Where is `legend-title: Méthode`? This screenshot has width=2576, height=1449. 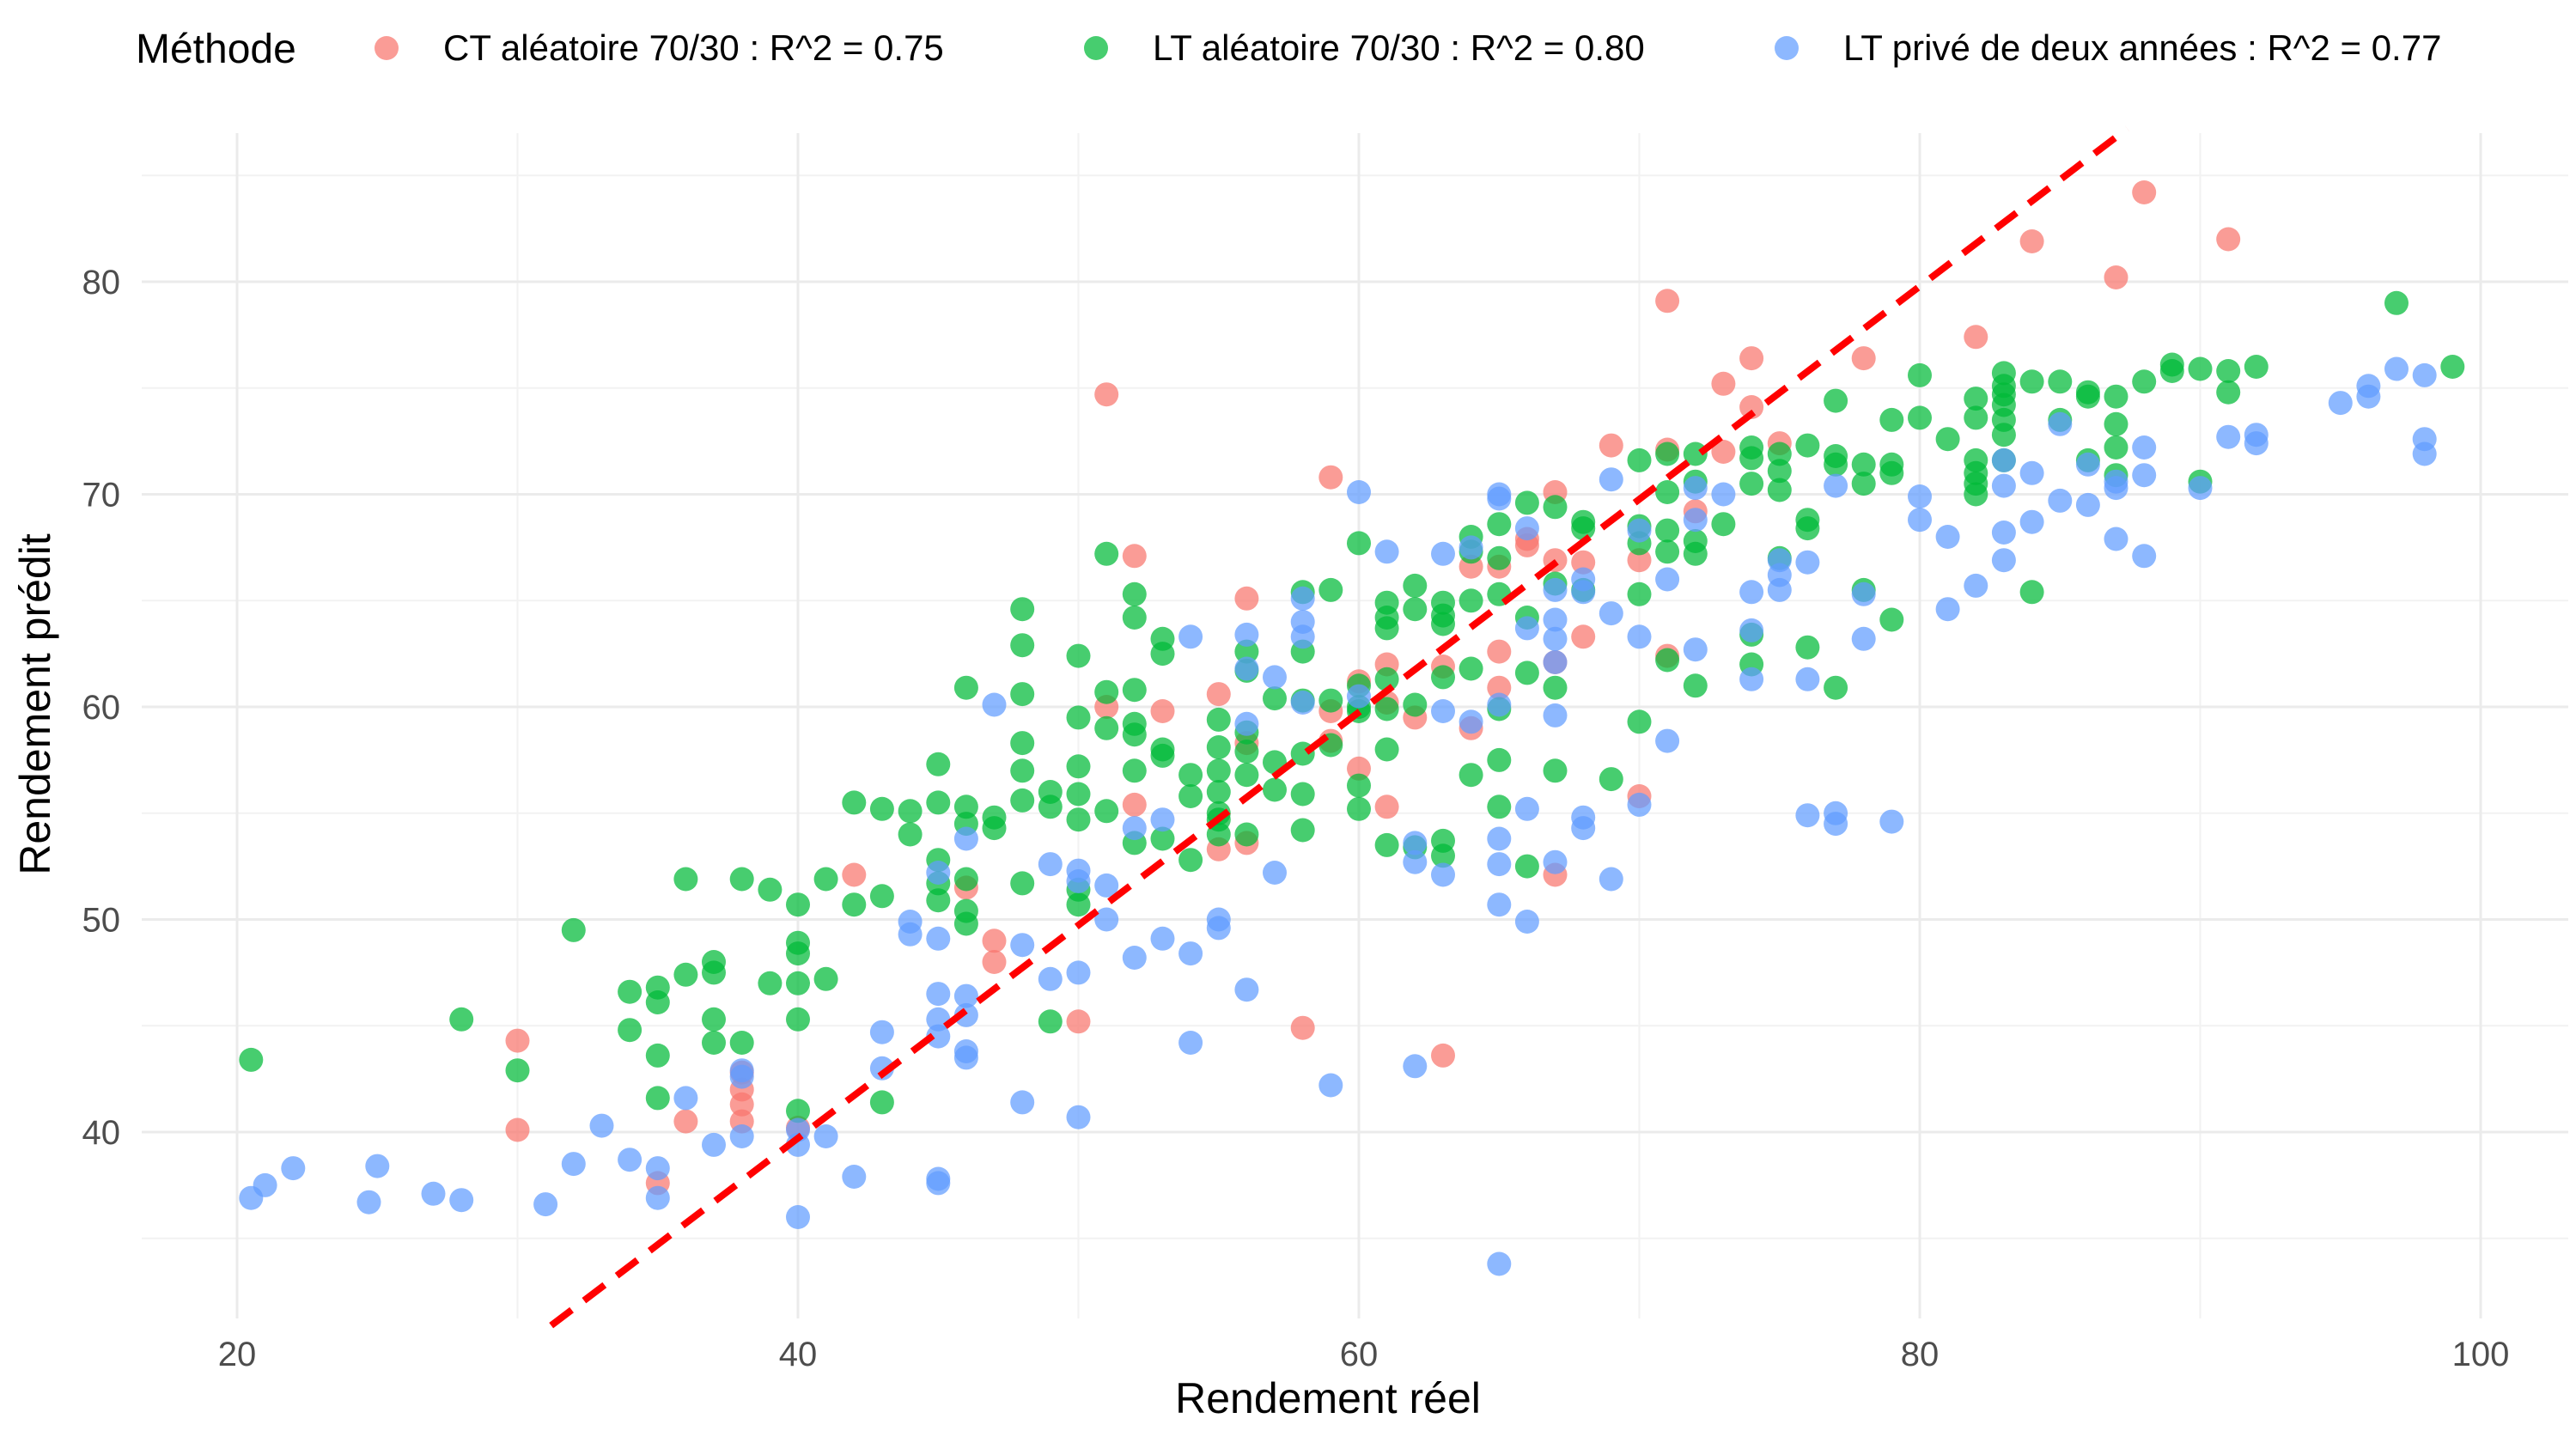 legend-title: Méthode is located at coordinates (216, 49).